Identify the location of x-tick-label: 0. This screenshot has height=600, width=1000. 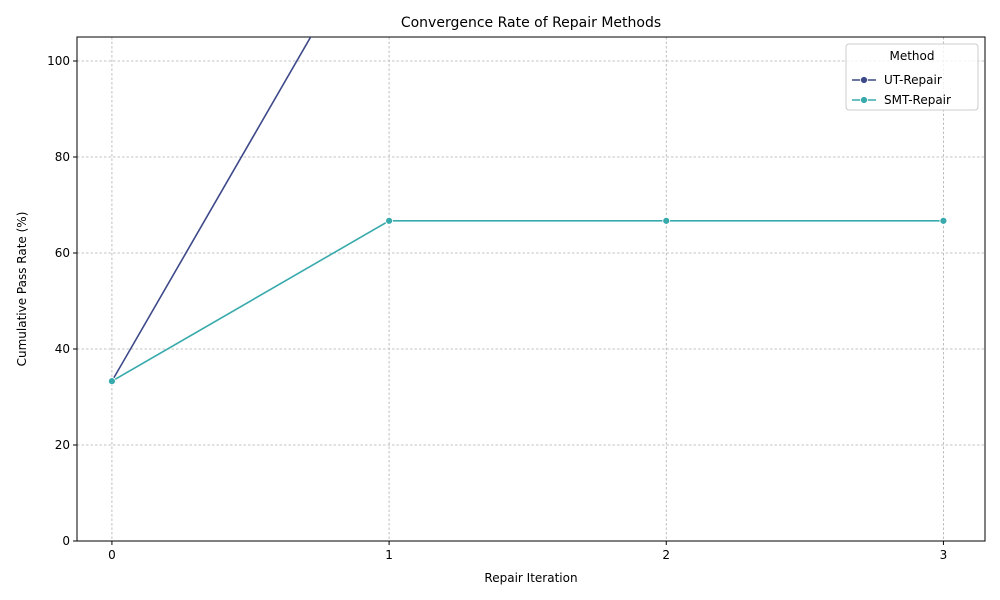
(112, 555).